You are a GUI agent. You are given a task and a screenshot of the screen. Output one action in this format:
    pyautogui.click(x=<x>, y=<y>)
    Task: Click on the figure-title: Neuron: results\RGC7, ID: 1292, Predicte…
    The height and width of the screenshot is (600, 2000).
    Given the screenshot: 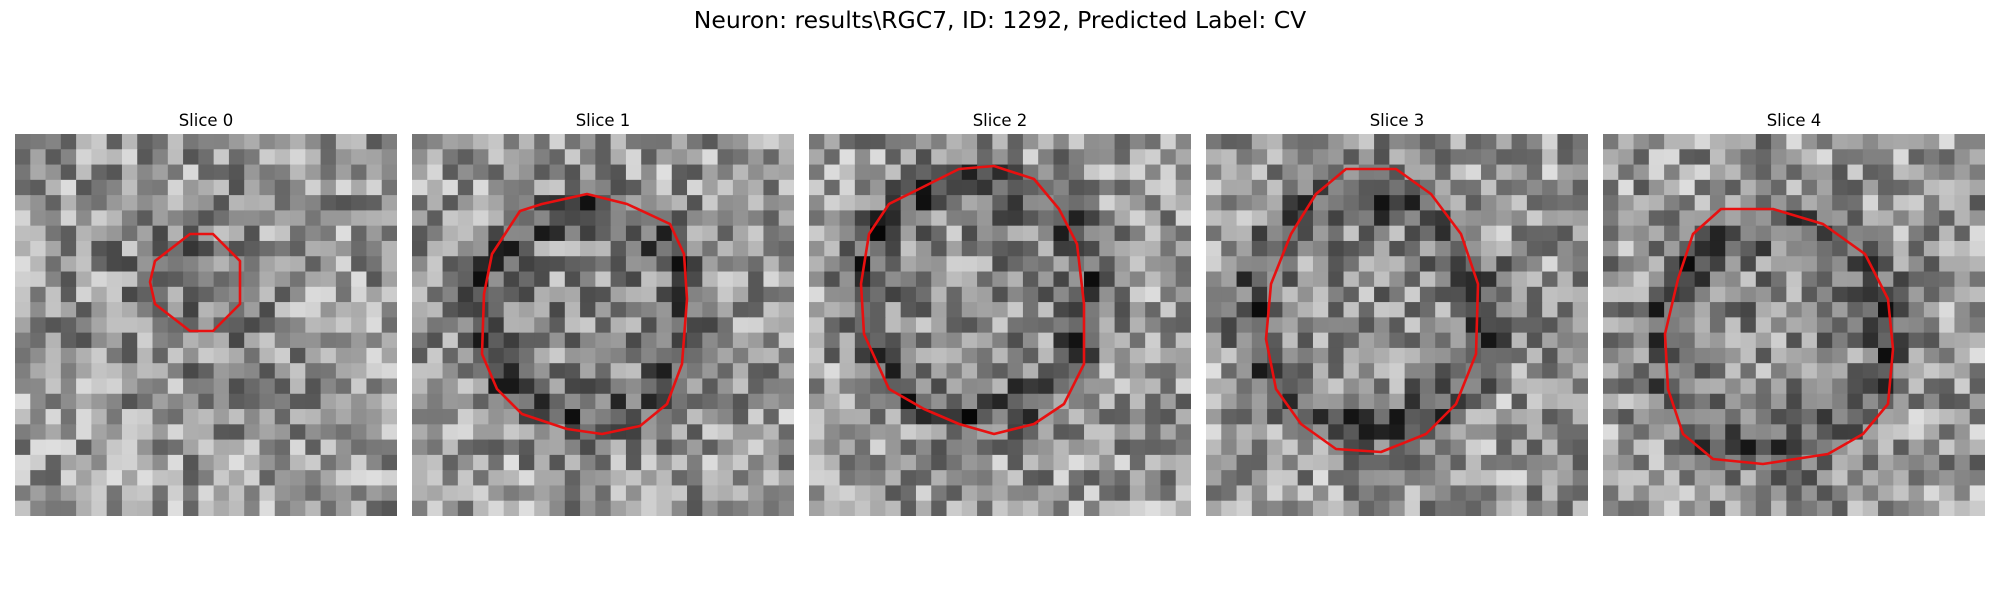 What is the action you would take?
    pyautogui.click(x=1000, y=20)
    